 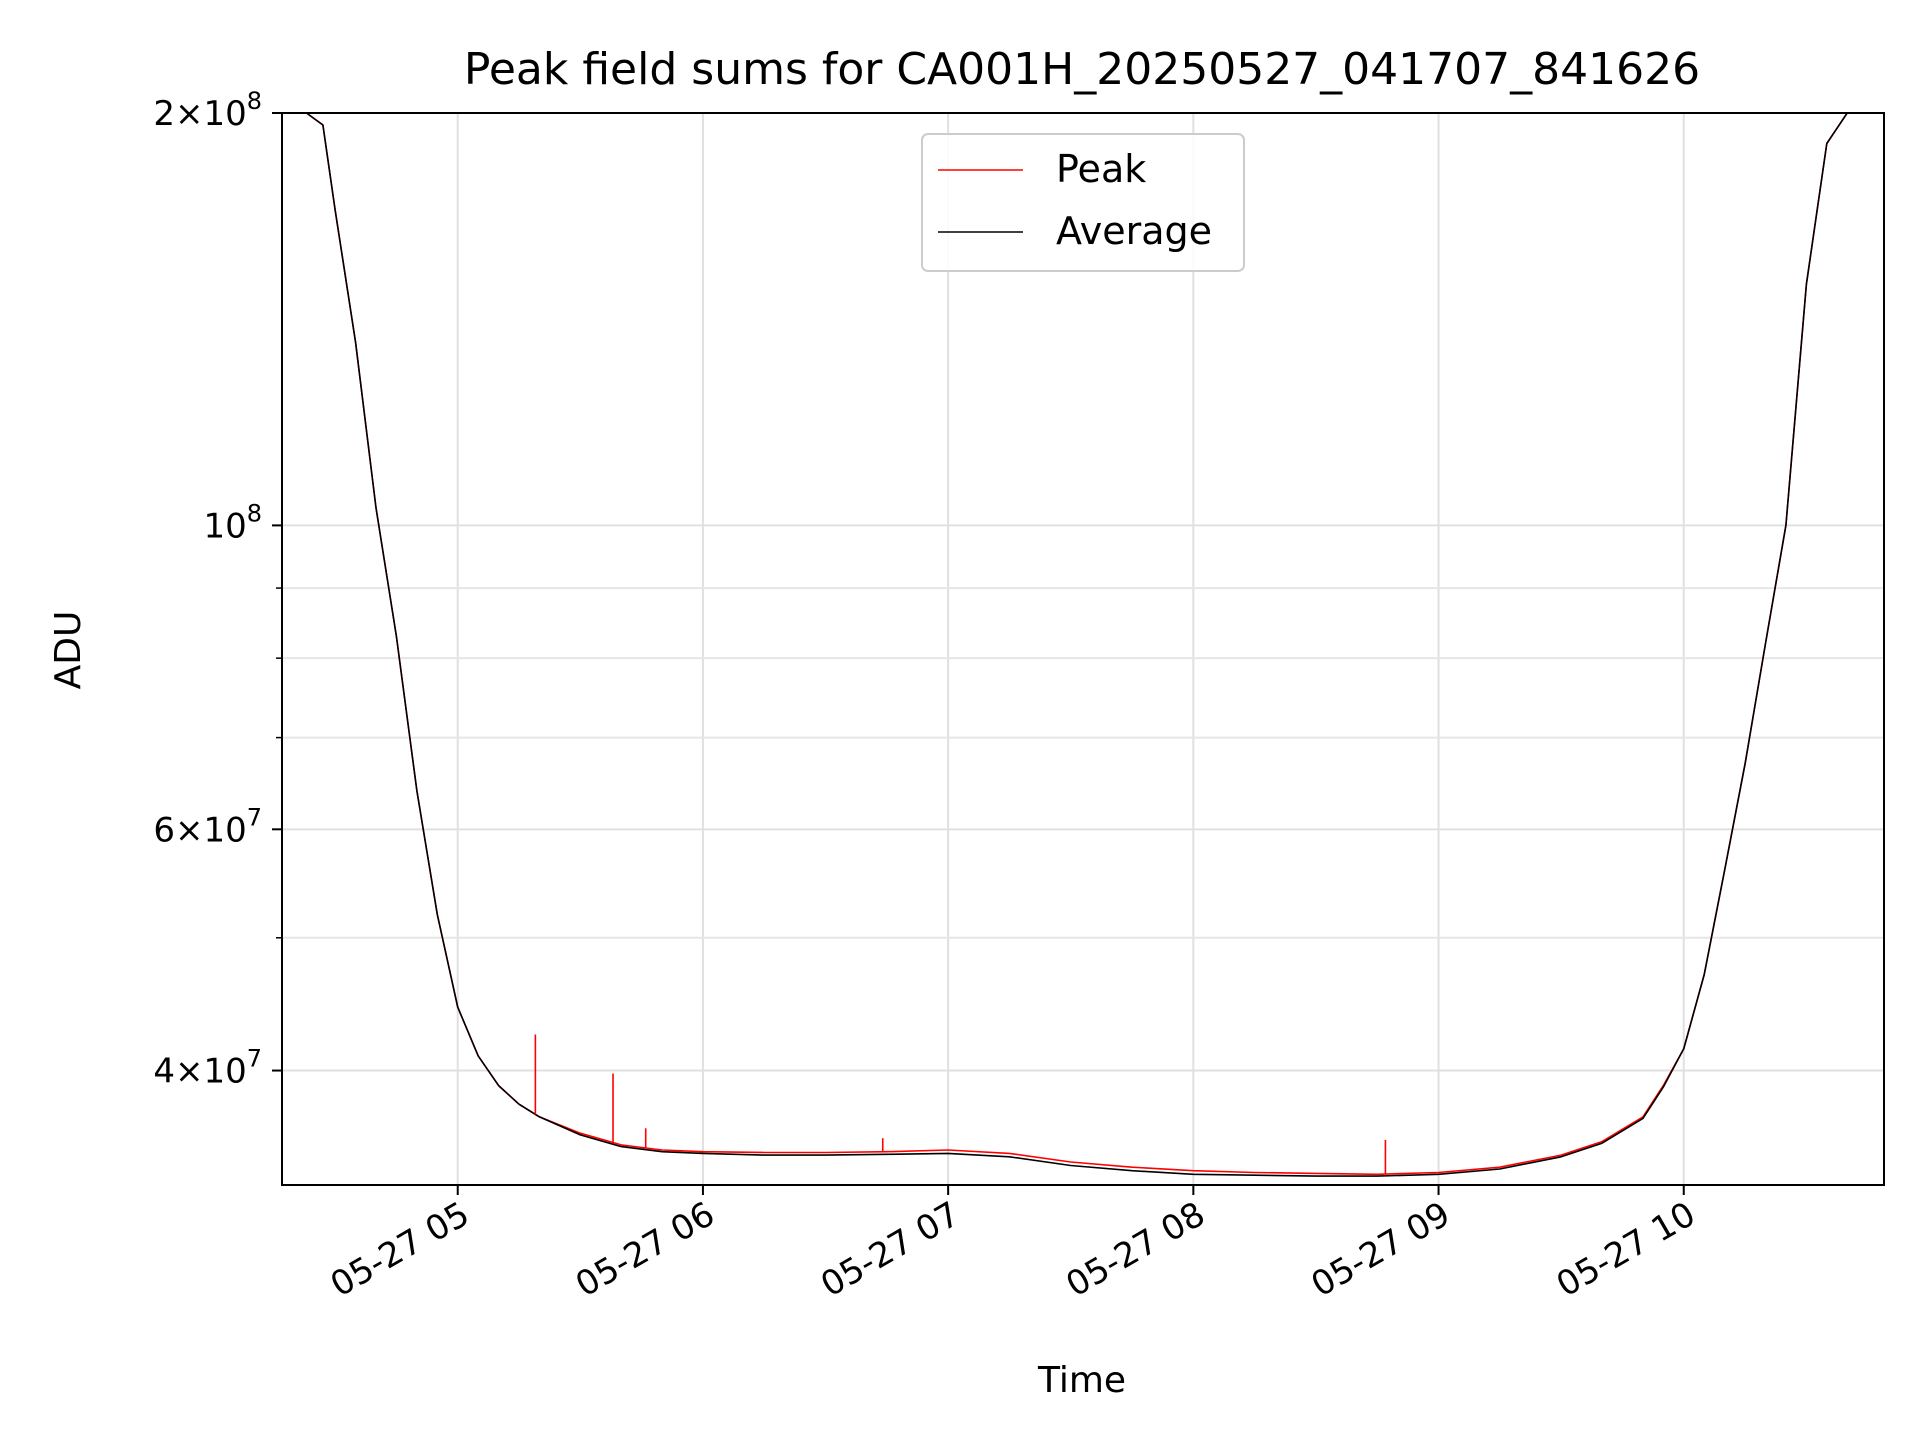 I want to click on y-tick-label: 6×107, so click(x=207, y=826).